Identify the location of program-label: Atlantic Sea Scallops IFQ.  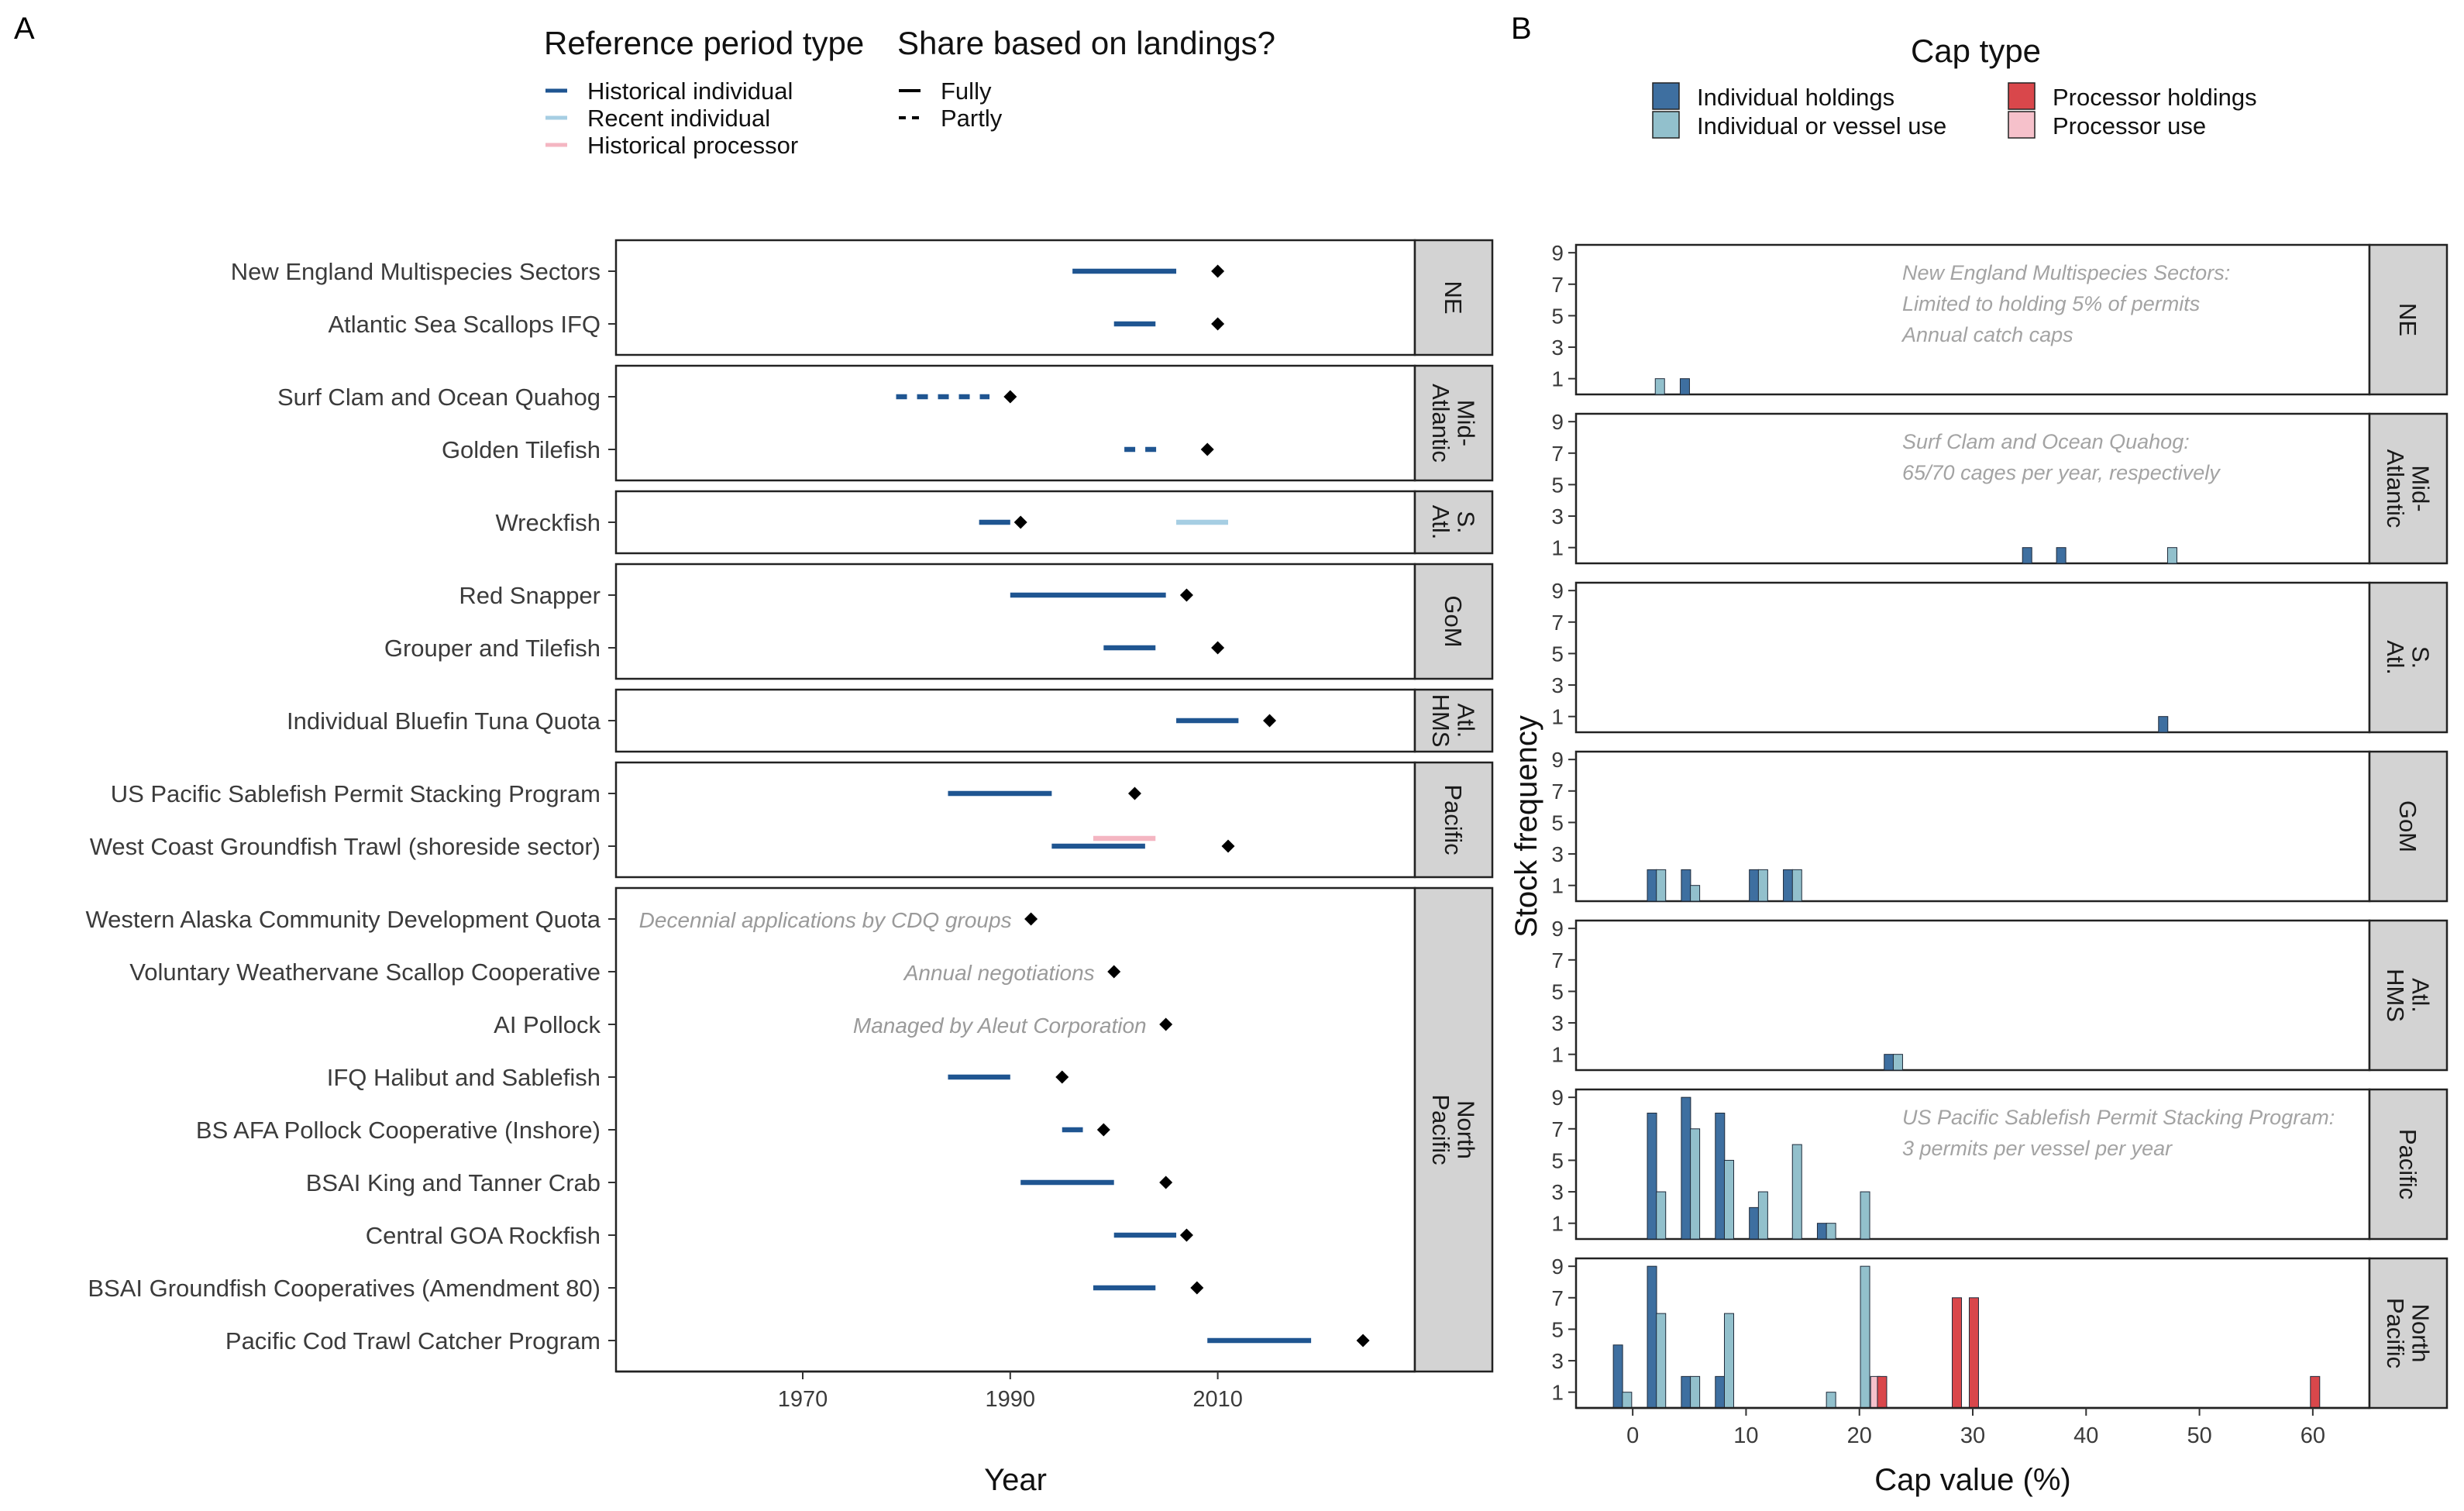
(465, 324).